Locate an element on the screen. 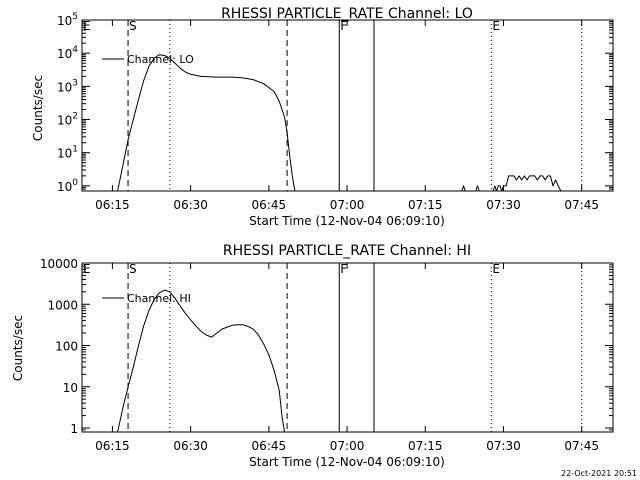 The height and width of the screenshot is (480, 640). lo-y-axis-label: Counts/sec is located at coordinates (38, 108).